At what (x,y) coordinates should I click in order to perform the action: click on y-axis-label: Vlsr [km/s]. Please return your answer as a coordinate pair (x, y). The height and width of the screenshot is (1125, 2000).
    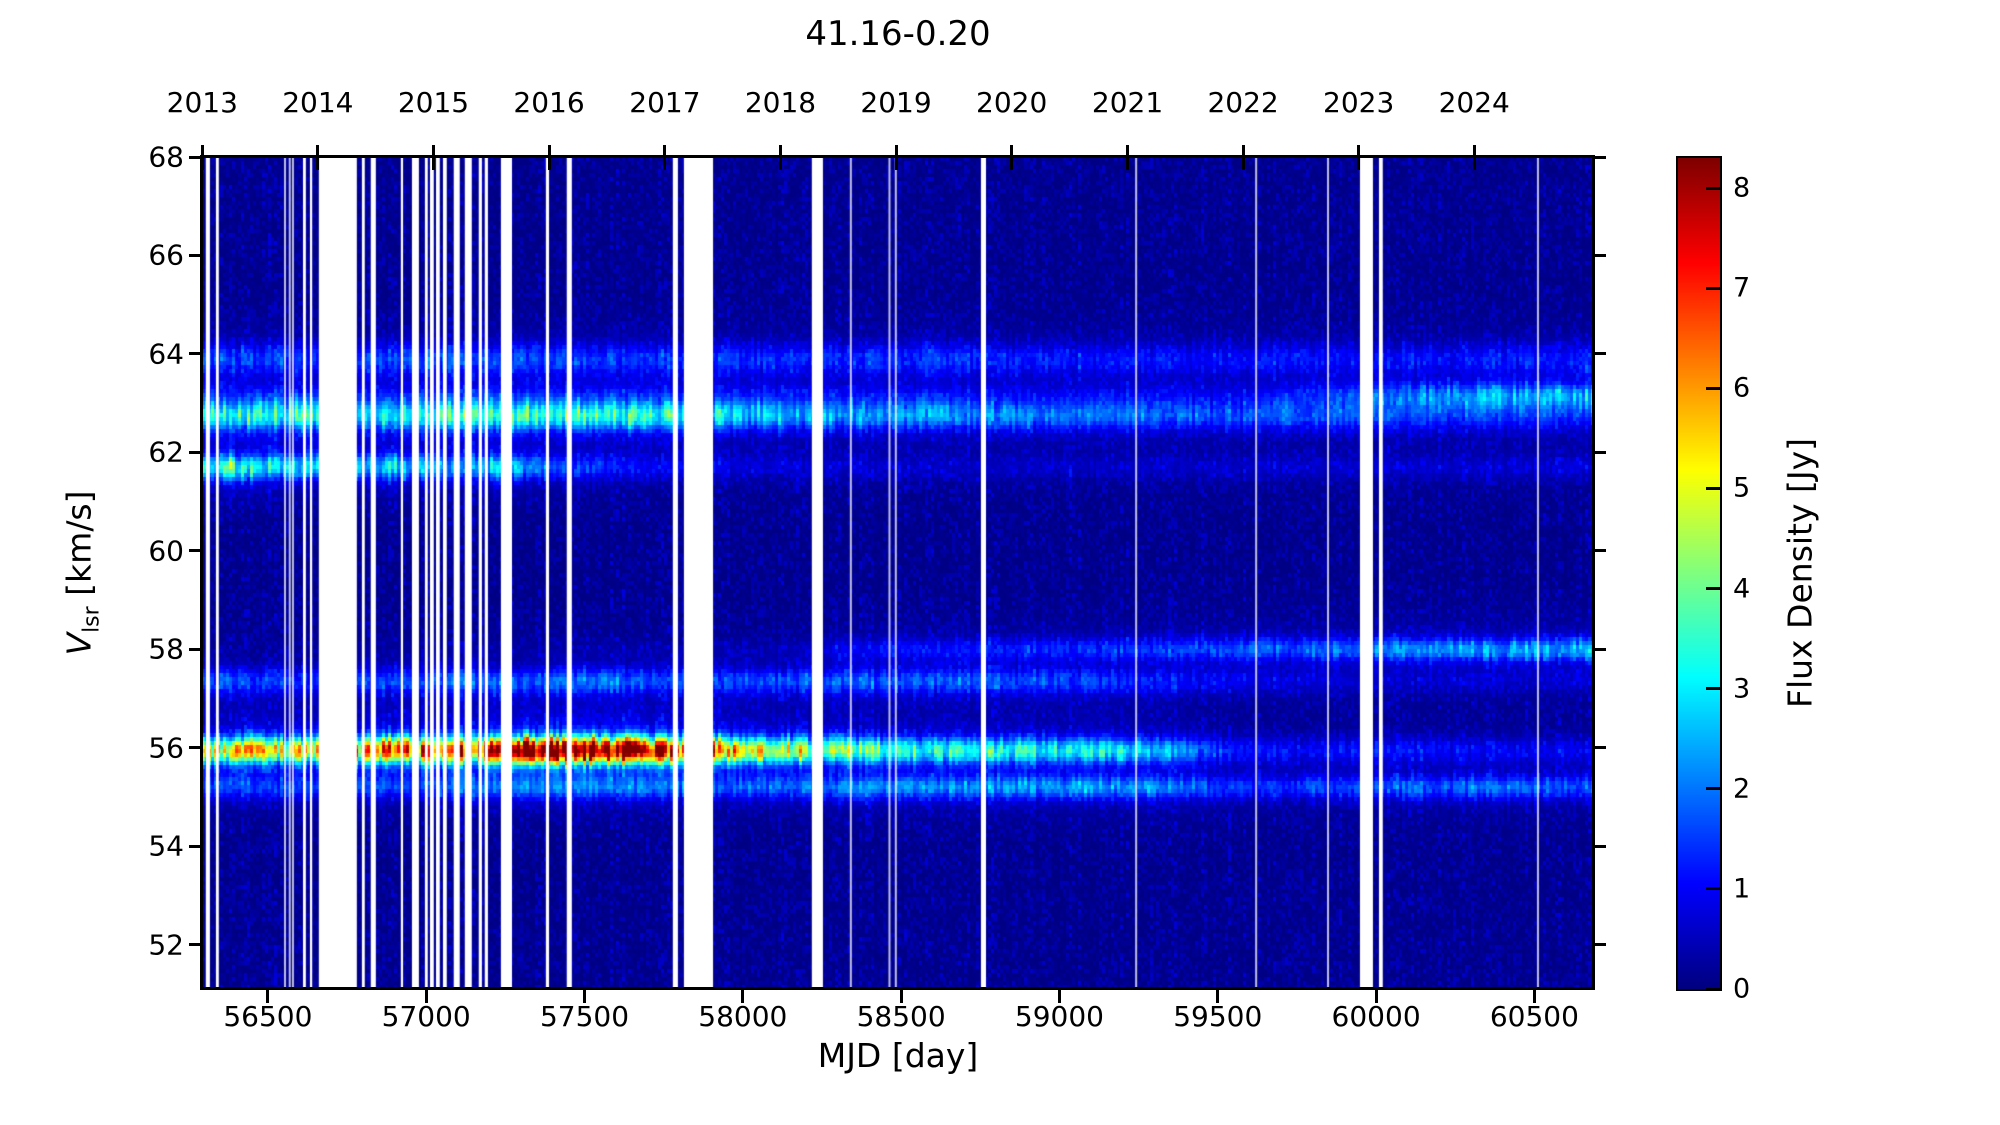
    Looking at the image, I should click on (82, 572).